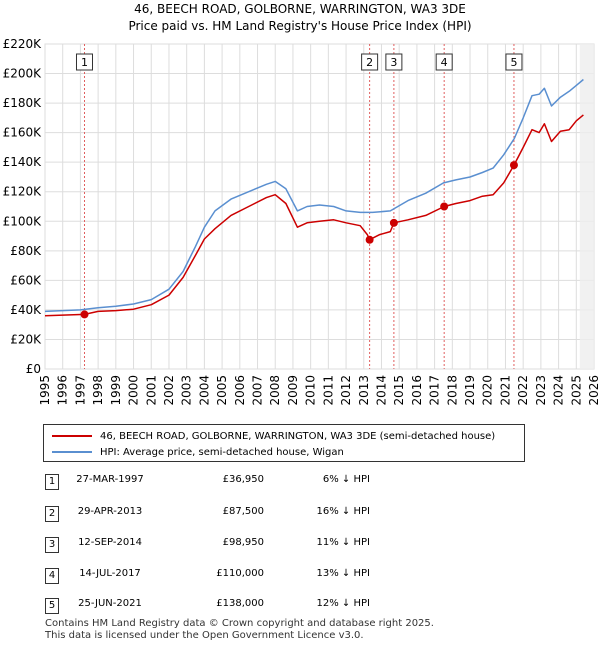 The image size is (600, 650). I want to click on sale-price: £87,500, so click(243, 511).